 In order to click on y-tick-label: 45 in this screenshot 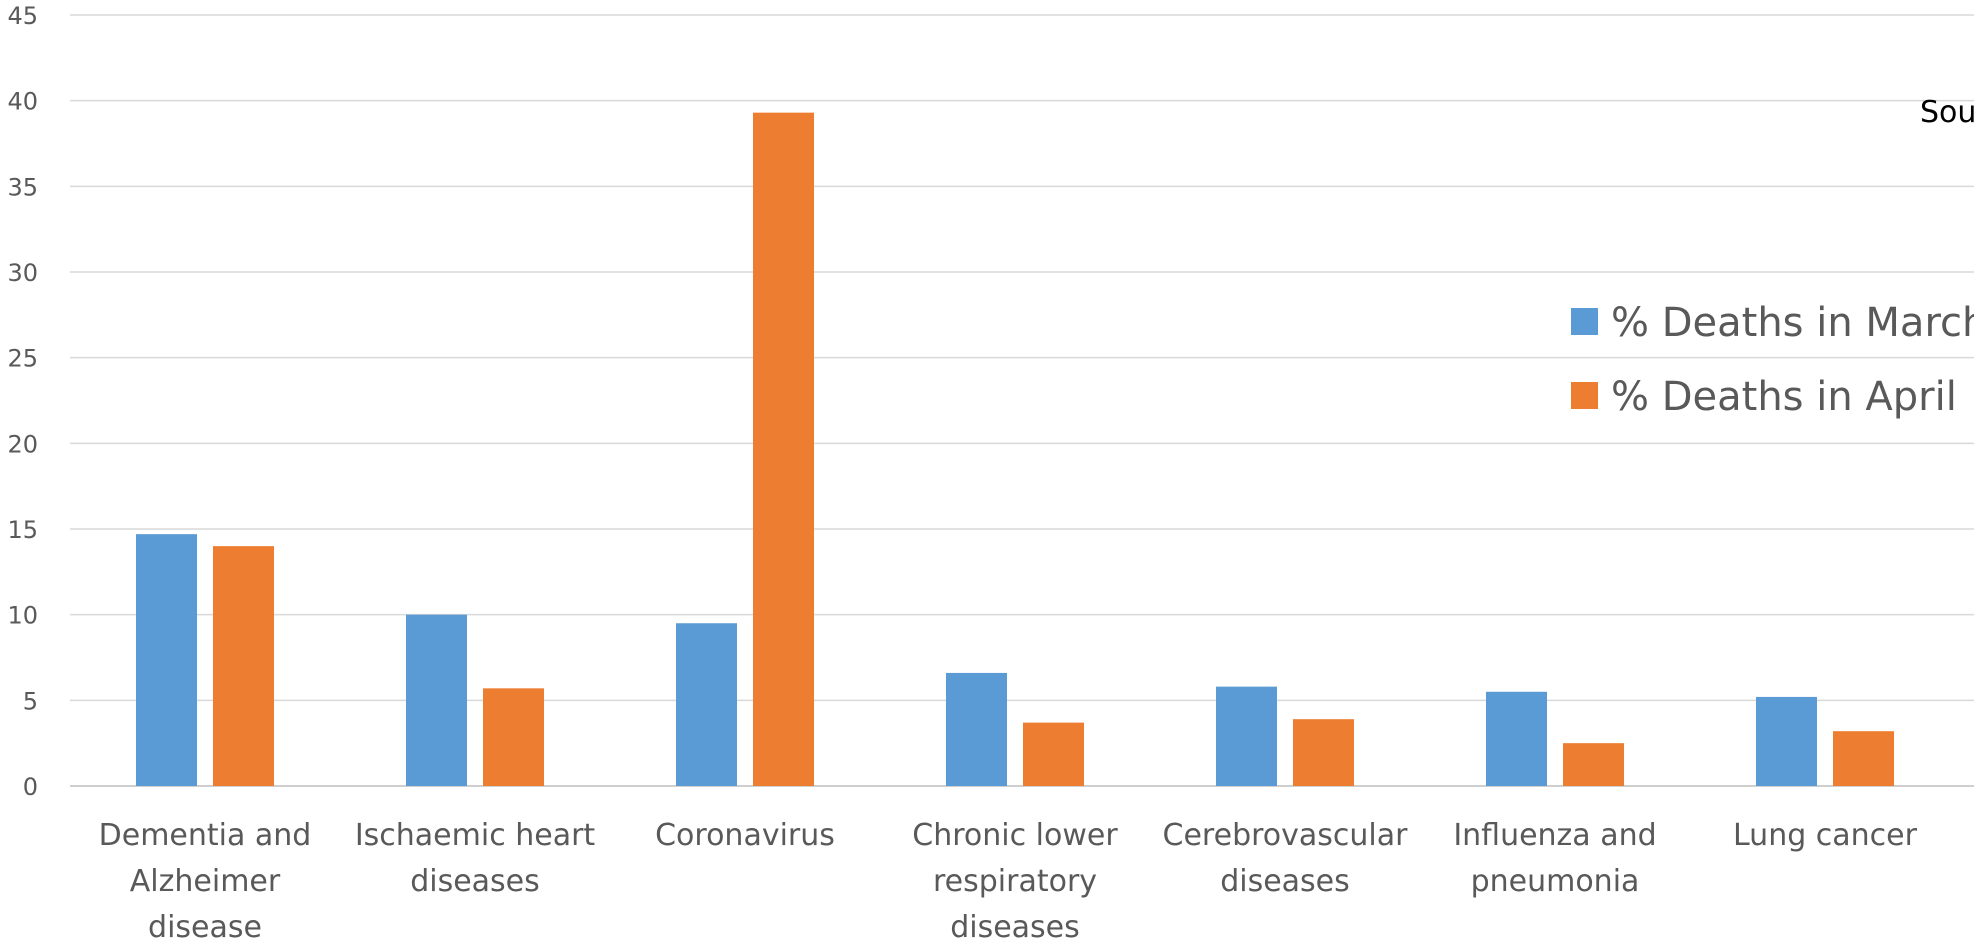, I will do `click(22, 16)`.